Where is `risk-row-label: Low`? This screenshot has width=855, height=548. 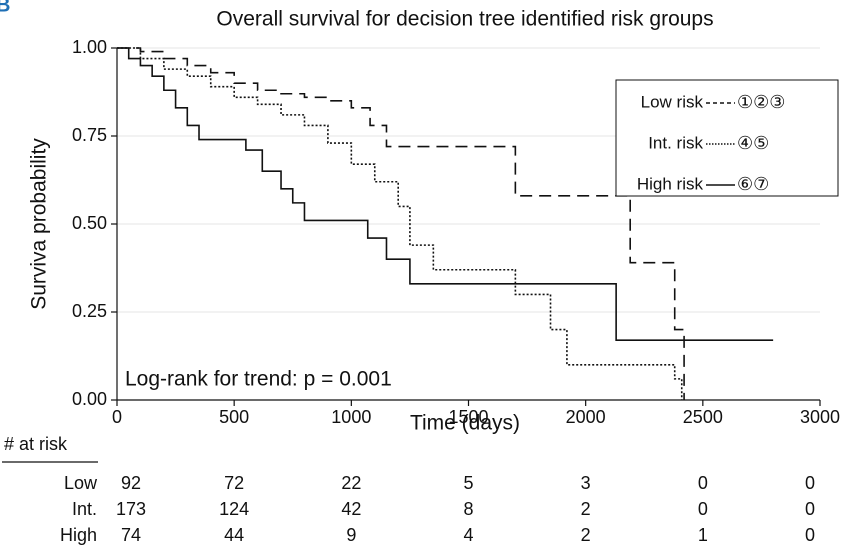
risk-row-label: Low is located at coordinates (81, 483).